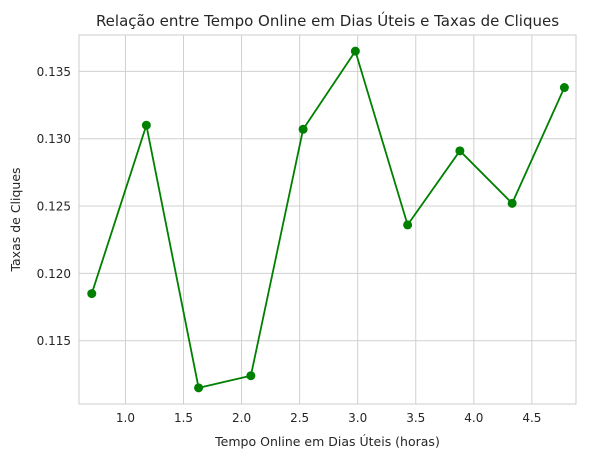 The height and width of the screenshot is (464, 593). What do you see at coordinates (415, 418) in the screenshot?
I see `x-tick-label: 3.5` at bounding box center [415, 418].